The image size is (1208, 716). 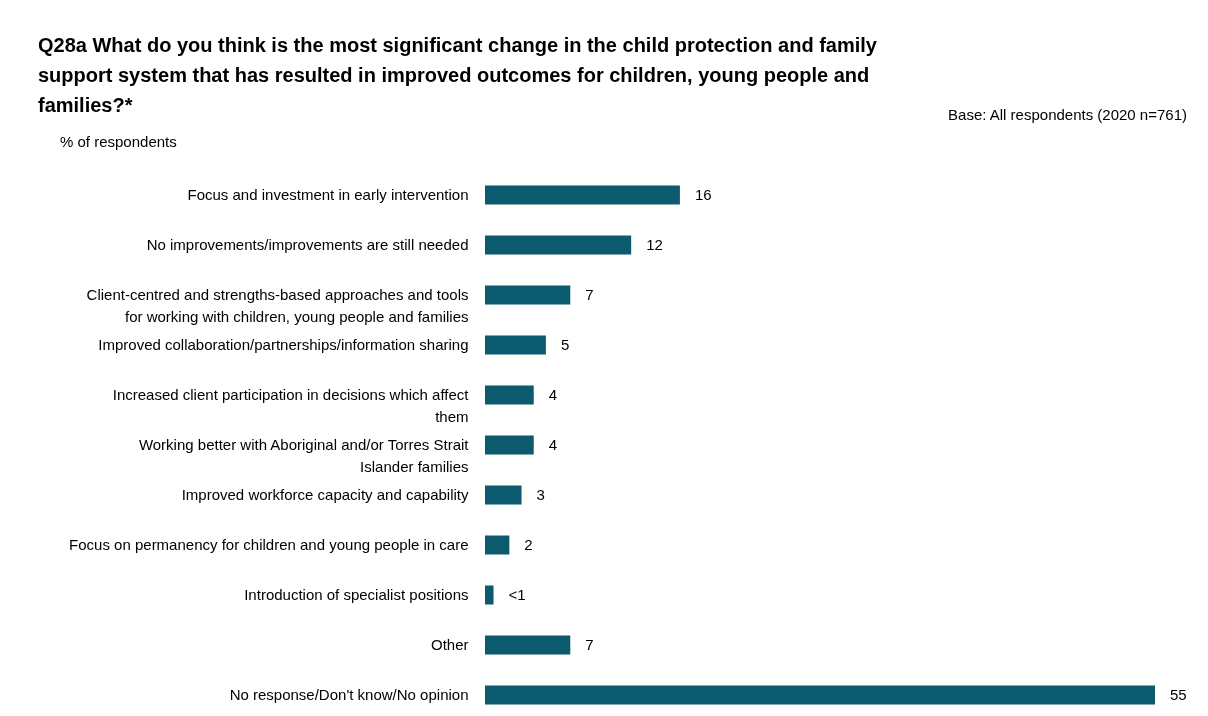 What do you see at coordinates (540, 494) in the screenshot?
I see `data-label: 3` at bounding box center [540, 494].